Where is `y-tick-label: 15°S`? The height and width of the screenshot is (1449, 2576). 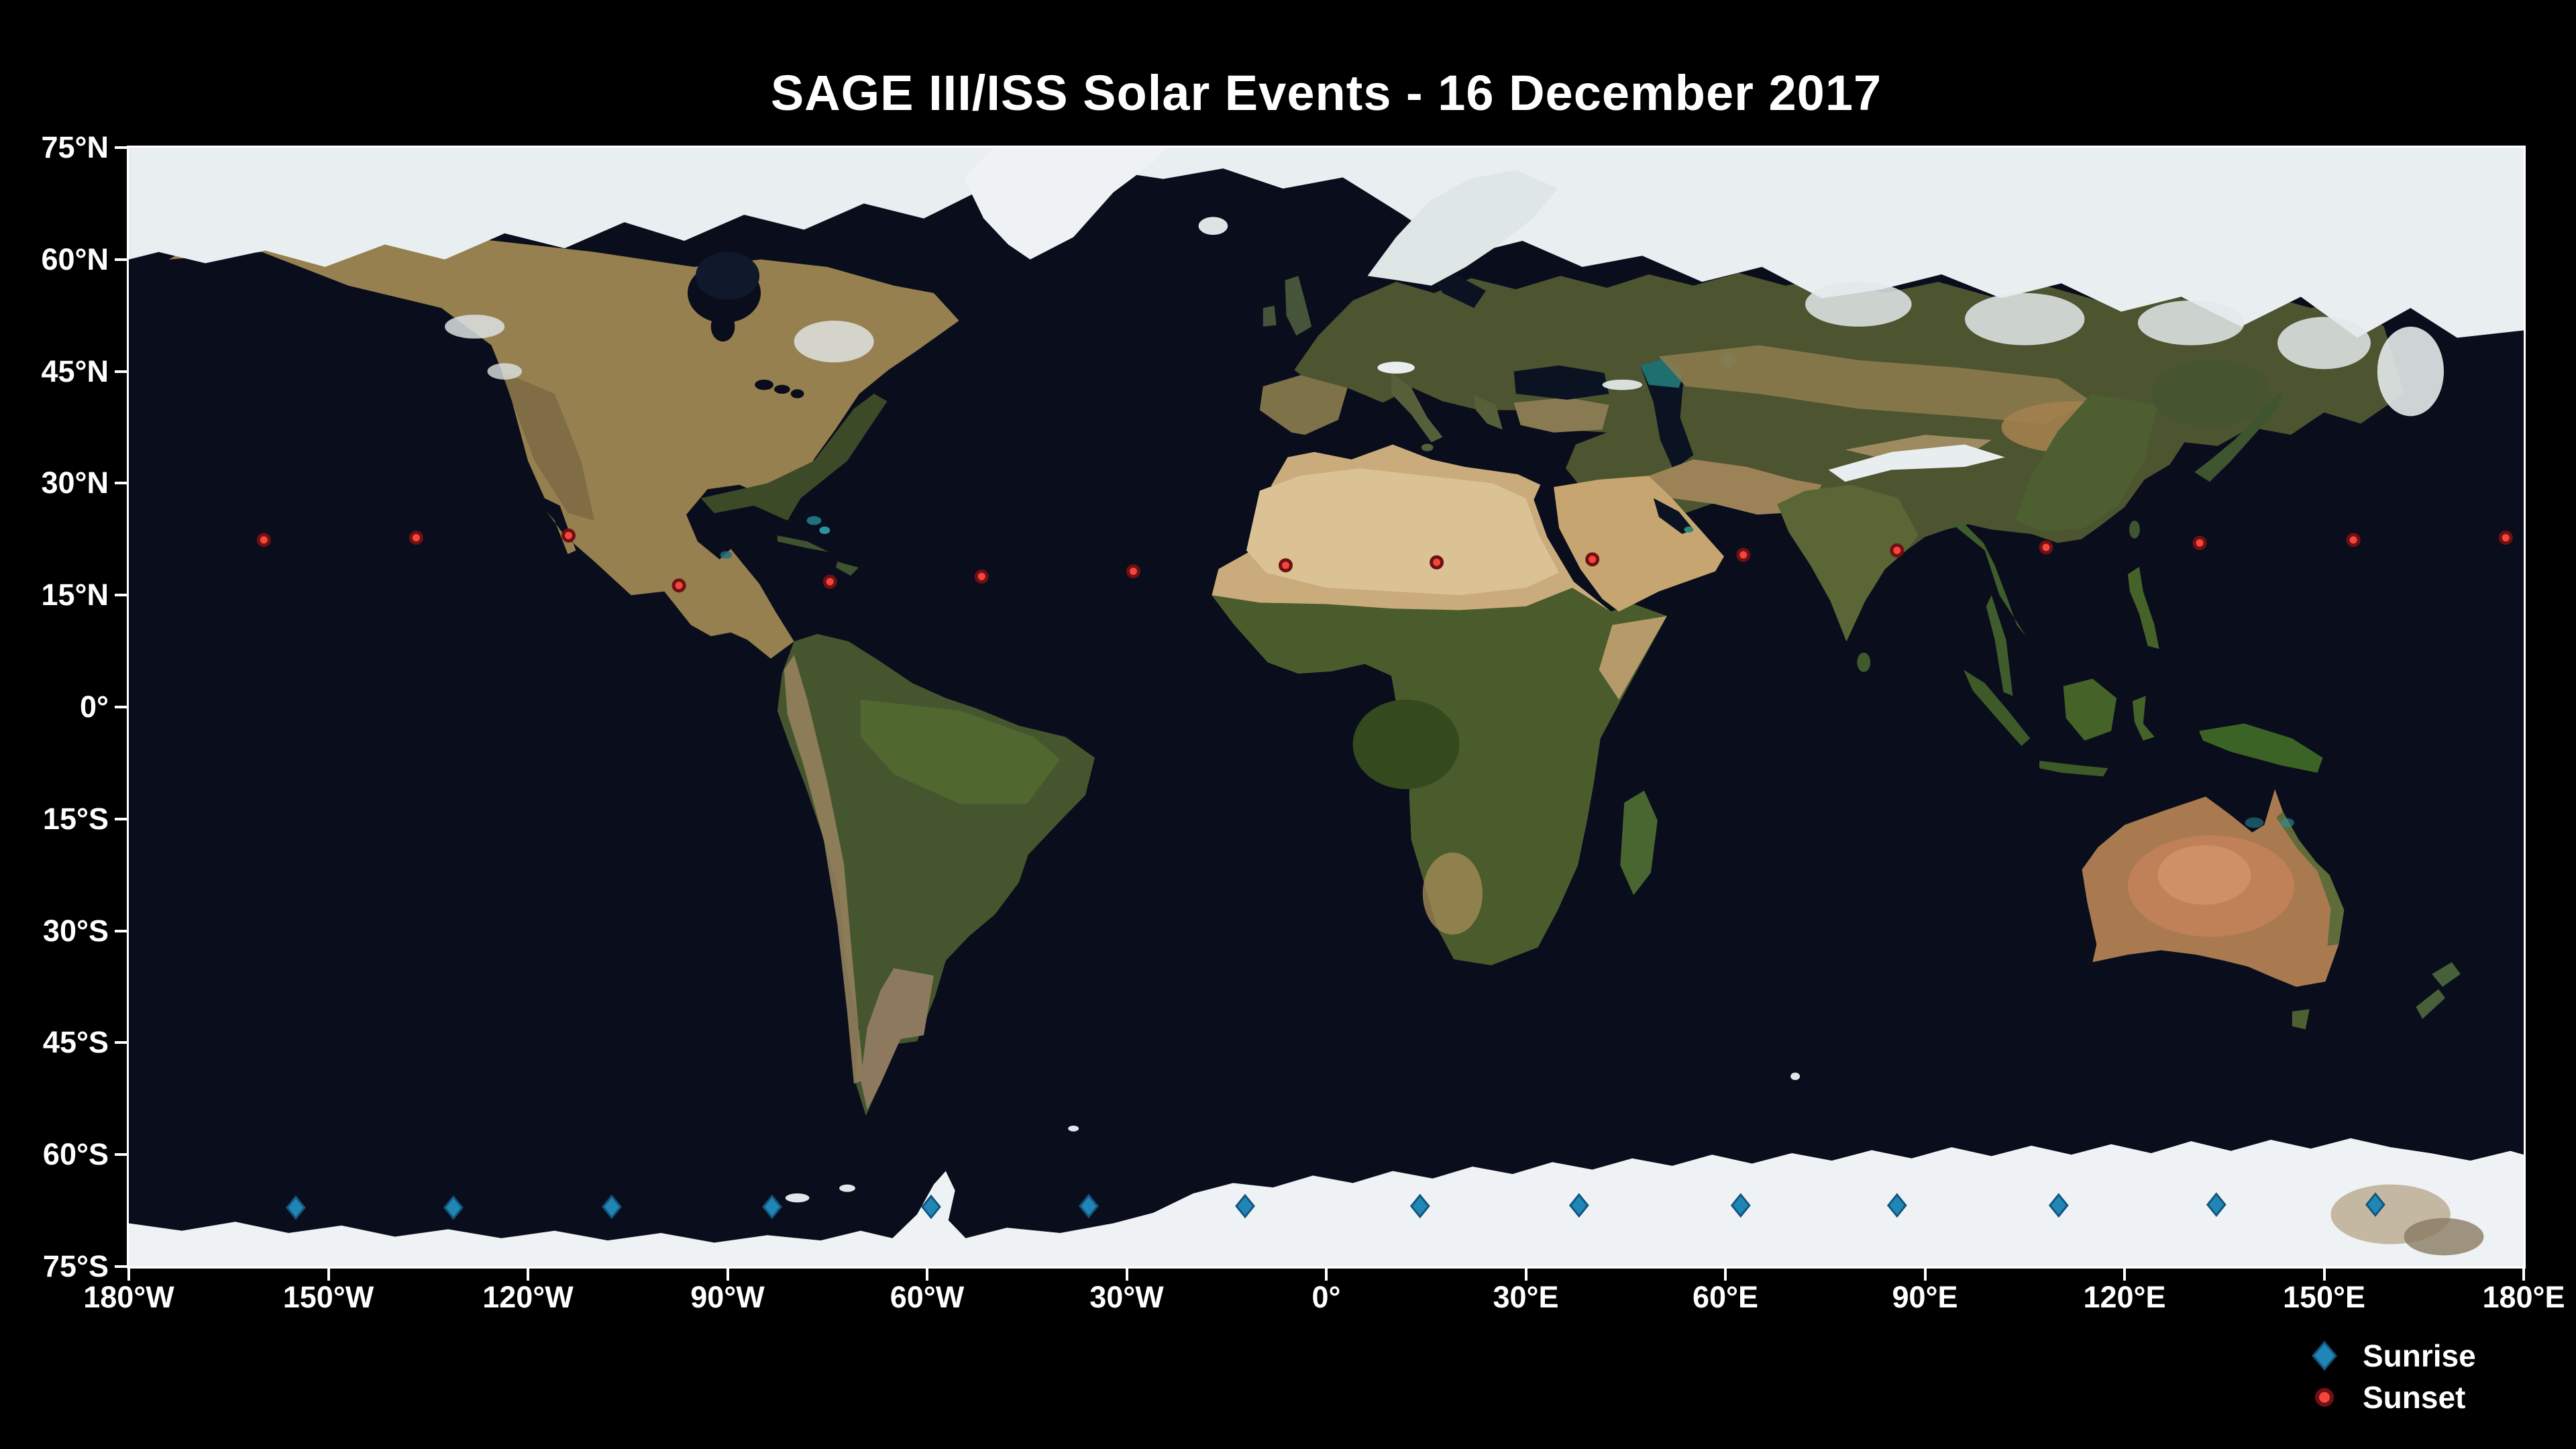 y-tick-label: 15°S is located at coordinates (75, 818).